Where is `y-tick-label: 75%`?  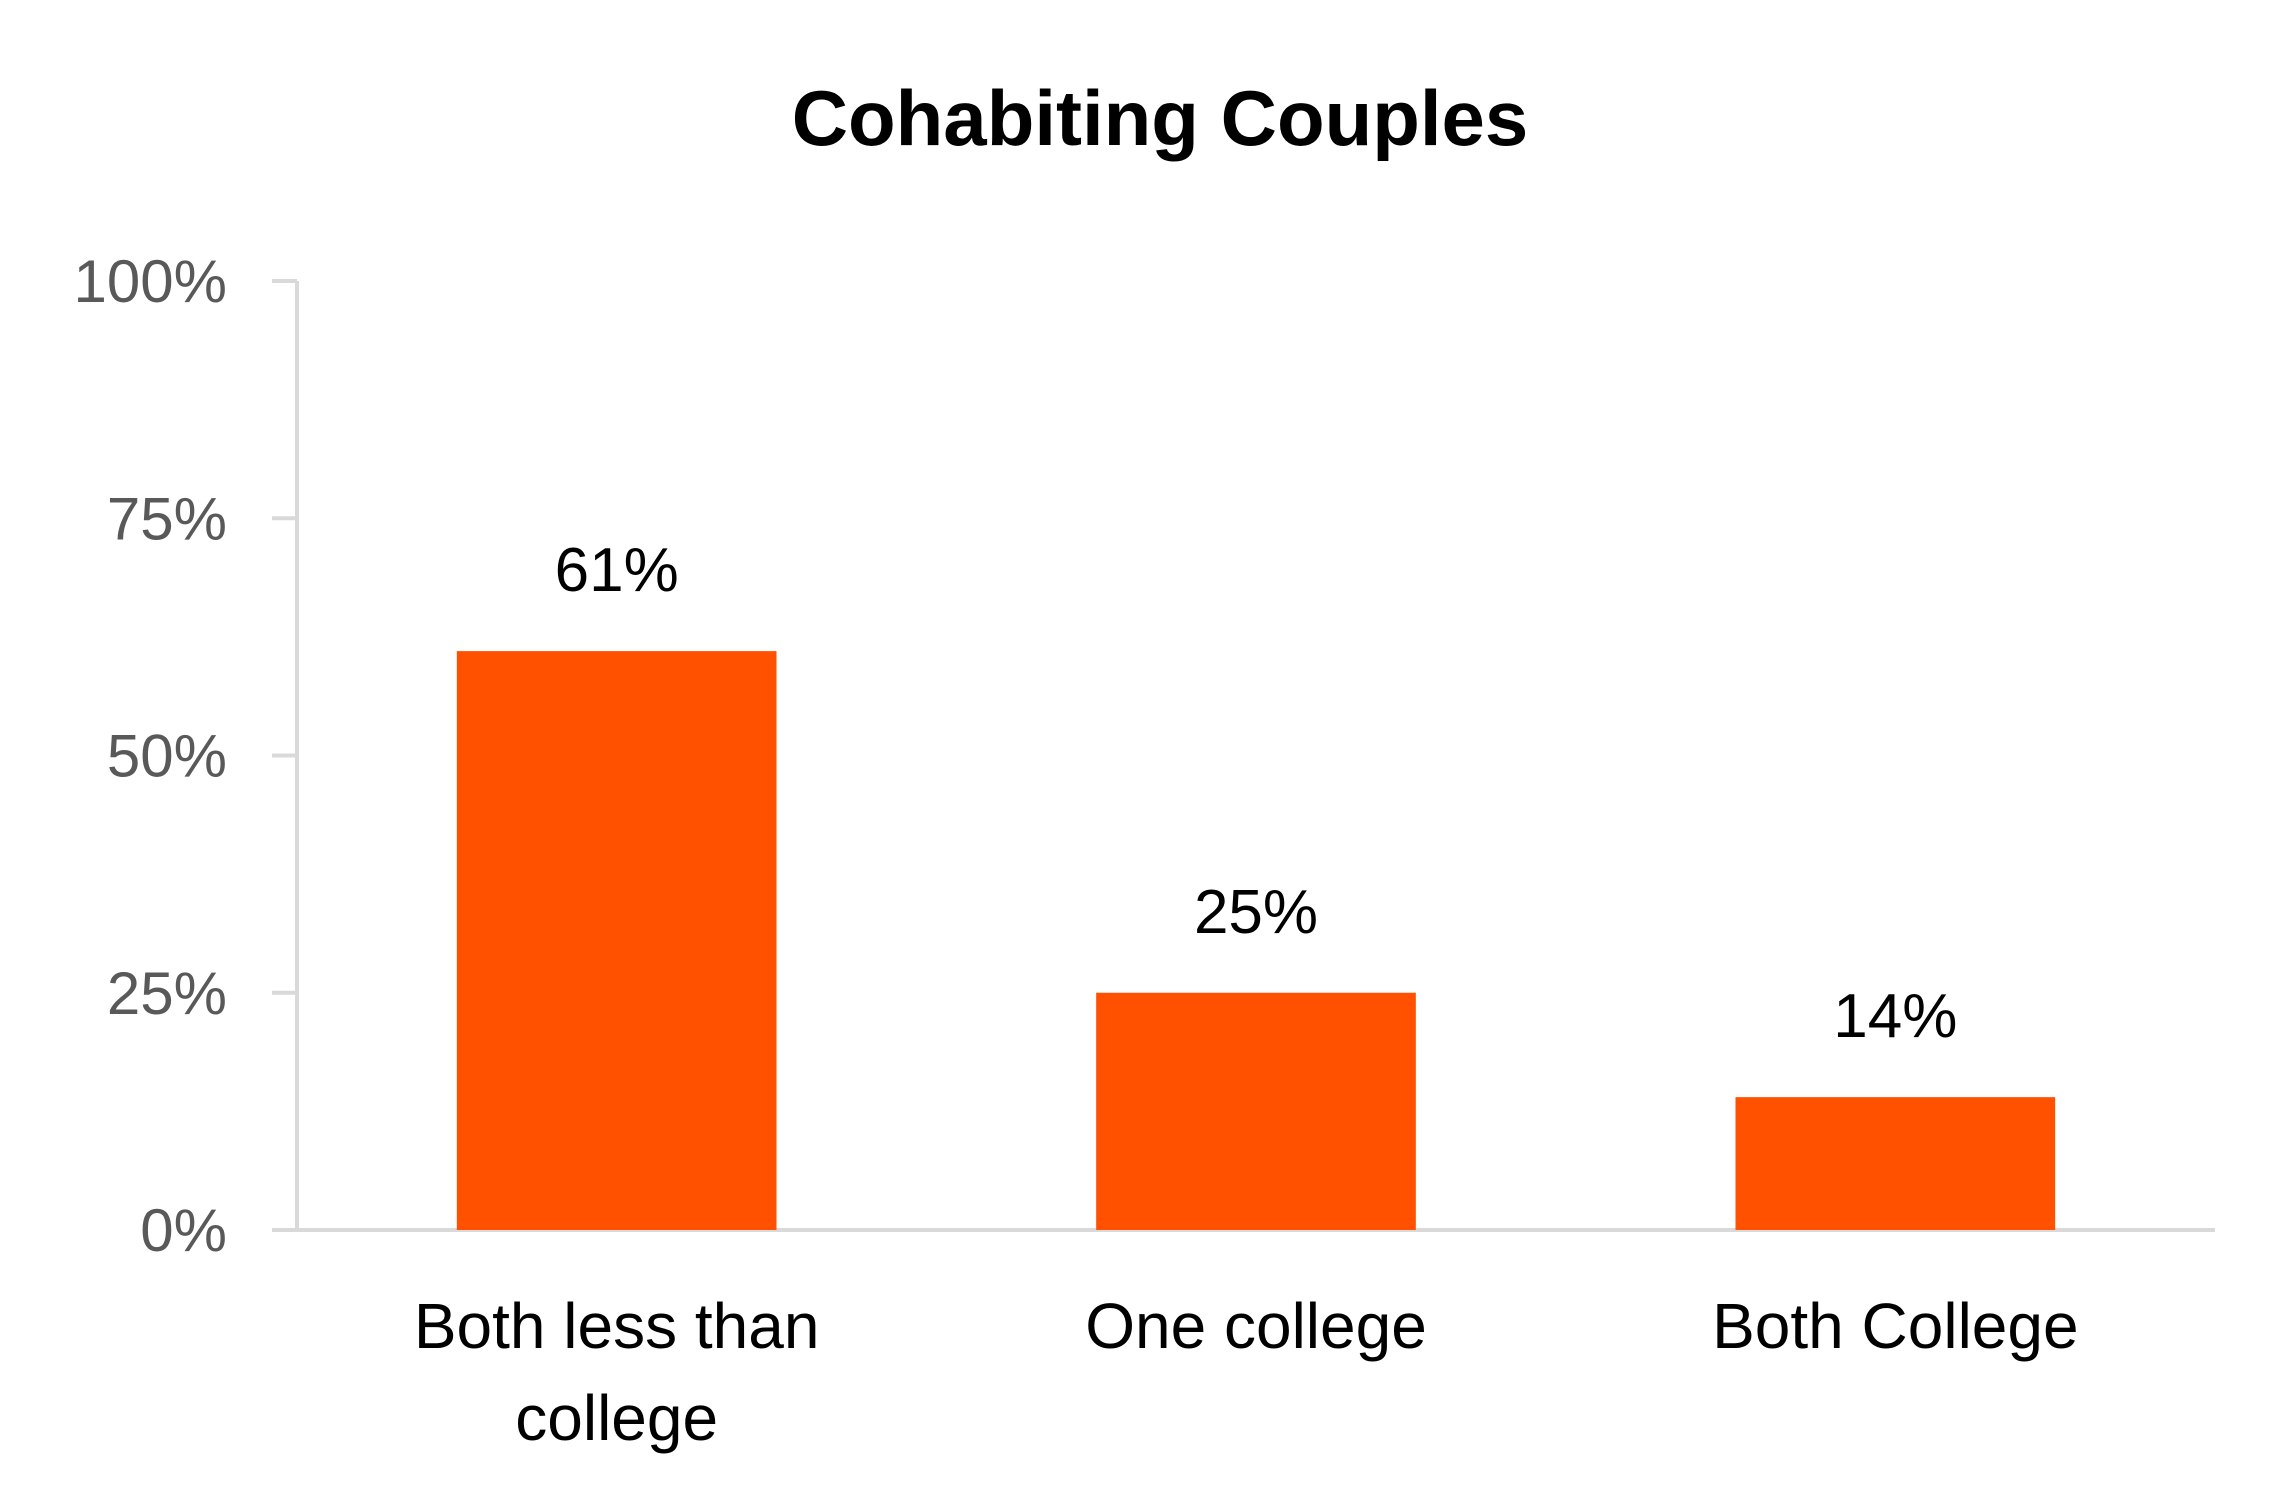 y-tick-label: 75% is located at coordinates (167, 518).